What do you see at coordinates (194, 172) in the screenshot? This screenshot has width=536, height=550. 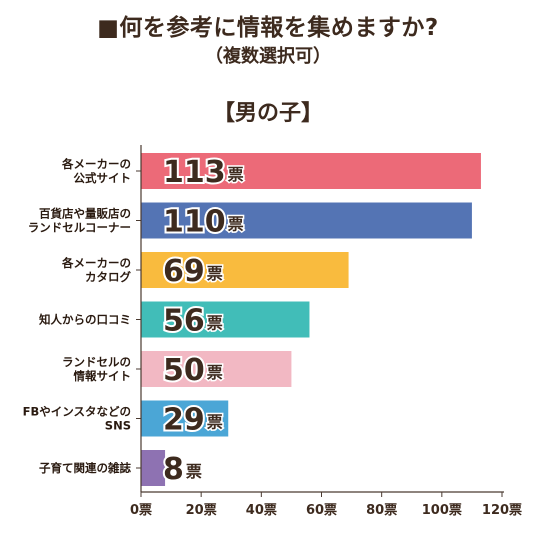 I see `value-label: 113` at bounding box center [194, 172].